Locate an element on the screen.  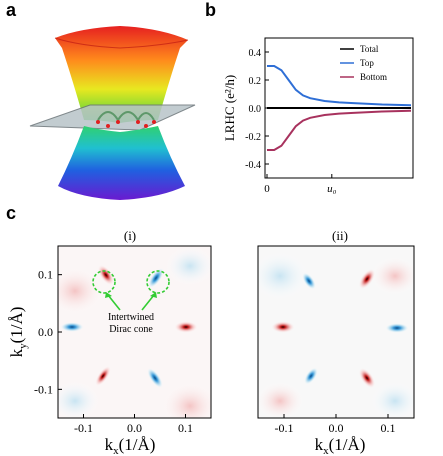
legend-label: Total is located at coordinates (369, 49).